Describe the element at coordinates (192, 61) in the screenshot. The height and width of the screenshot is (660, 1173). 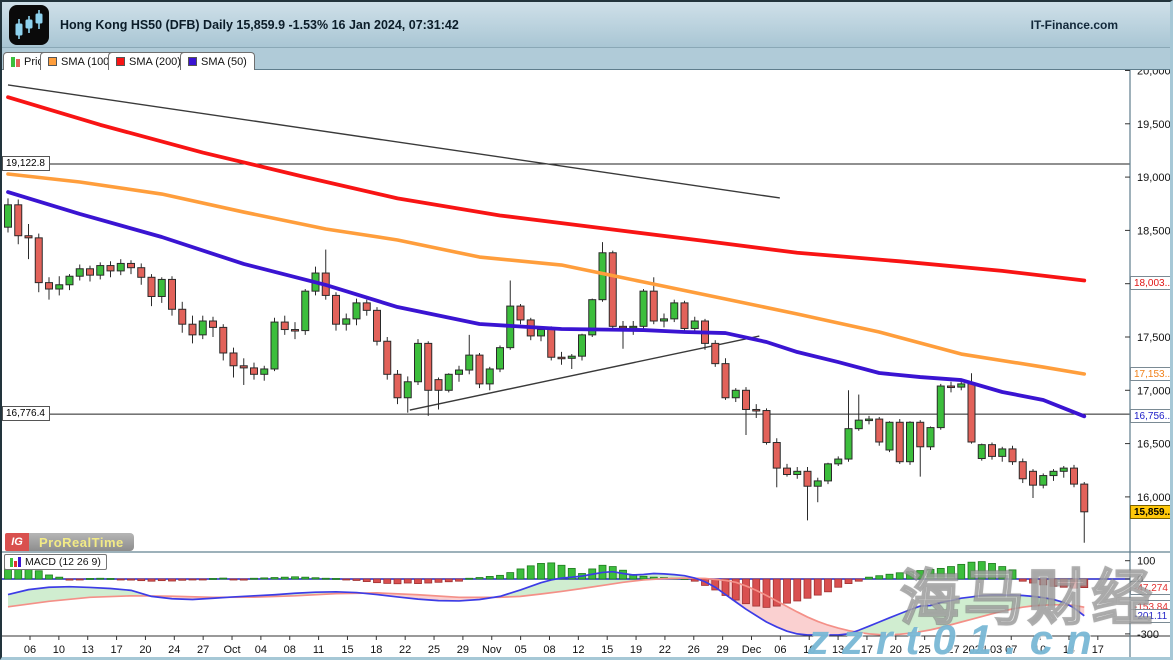
I see `sma50-swatch-icon` at that location.